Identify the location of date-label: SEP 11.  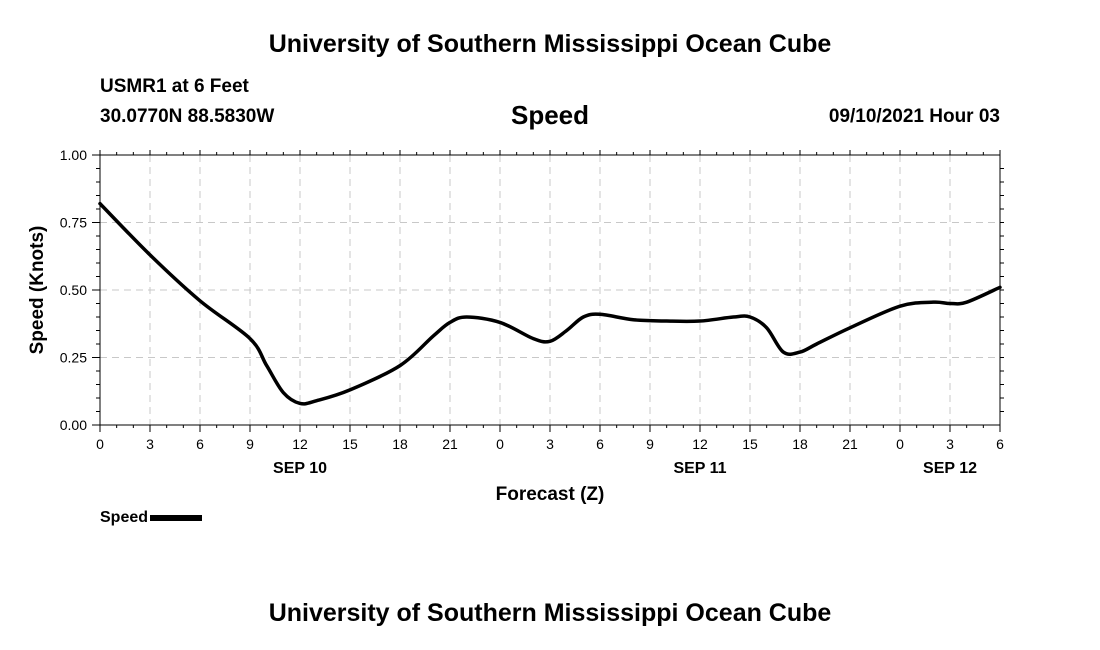
(699, 468).